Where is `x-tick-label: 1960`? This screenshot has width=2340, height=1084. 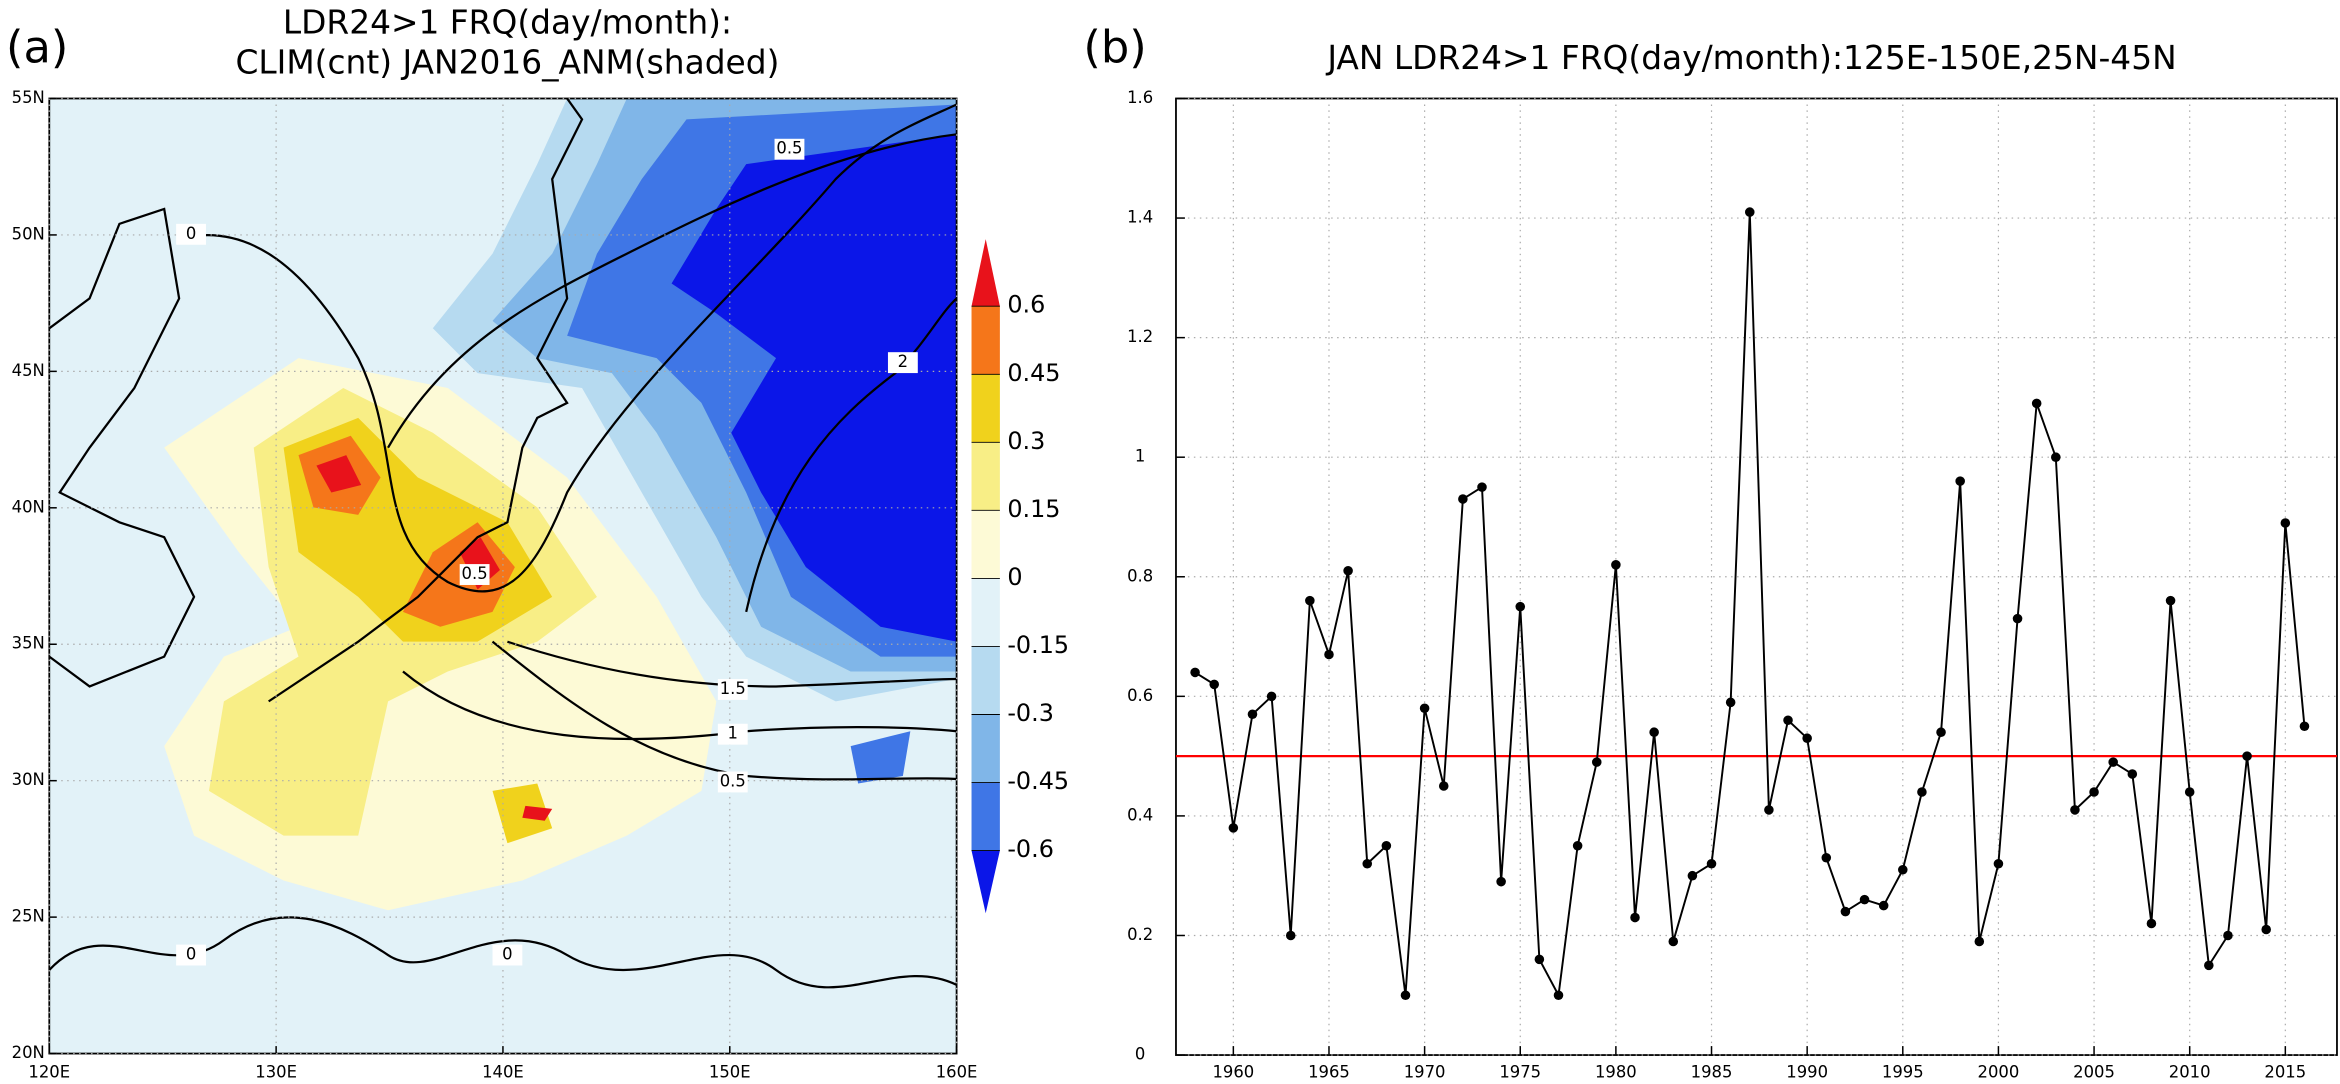
x-tick-label: 1960 is located at coordinates (1233, 1071).